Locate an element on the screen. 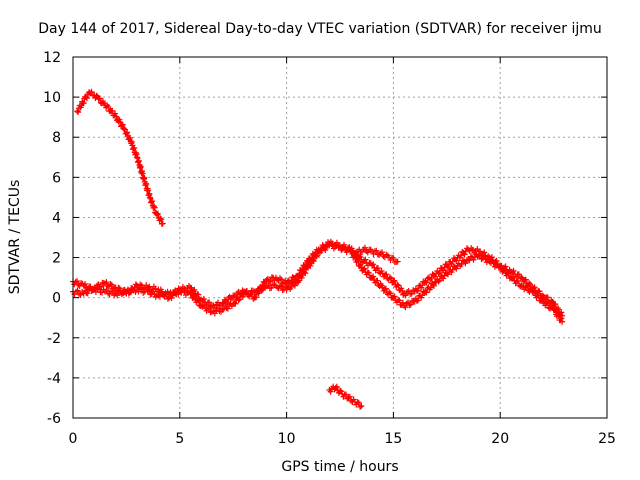 The width and height of the screenshot is (640, 480). x-axis-label: GPS time / hours is located at coordinates (339, 467).